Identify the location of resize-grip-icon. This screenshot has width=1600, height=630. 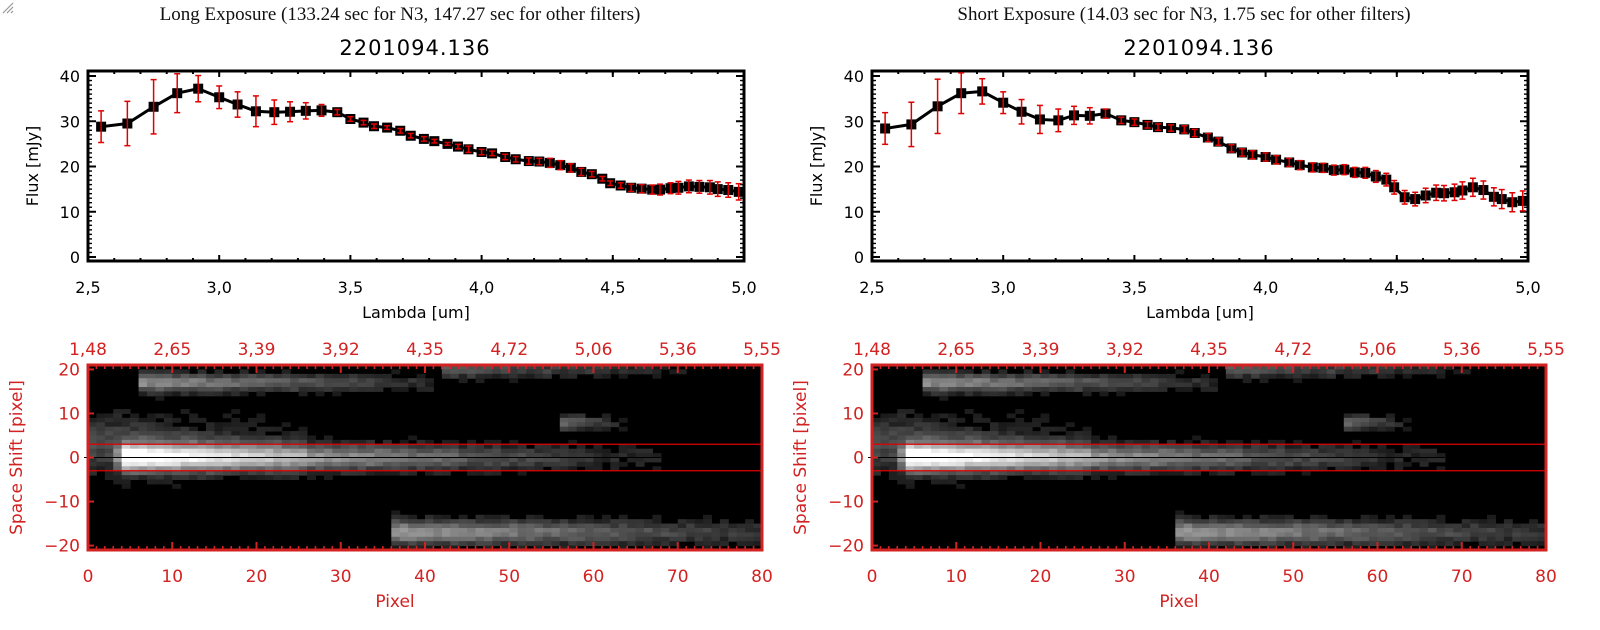
(7, 7).